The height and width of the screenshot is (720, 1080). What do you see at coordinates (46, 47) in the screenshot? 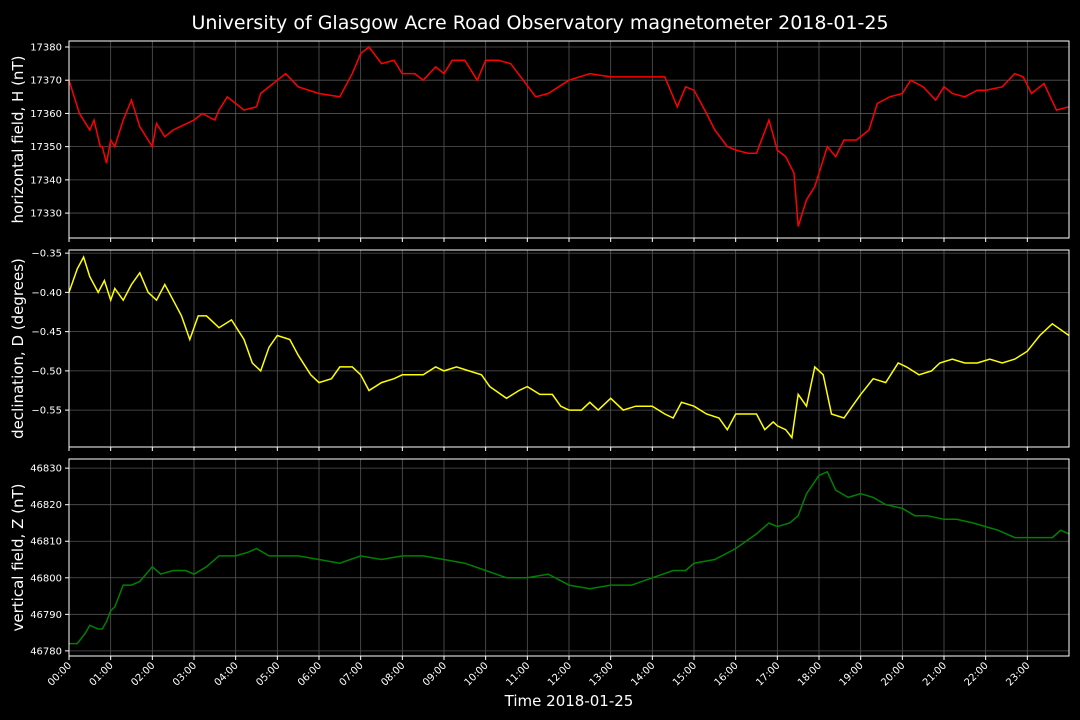
I see `y-tick-label: 17380` at bounding box center [46, 47].